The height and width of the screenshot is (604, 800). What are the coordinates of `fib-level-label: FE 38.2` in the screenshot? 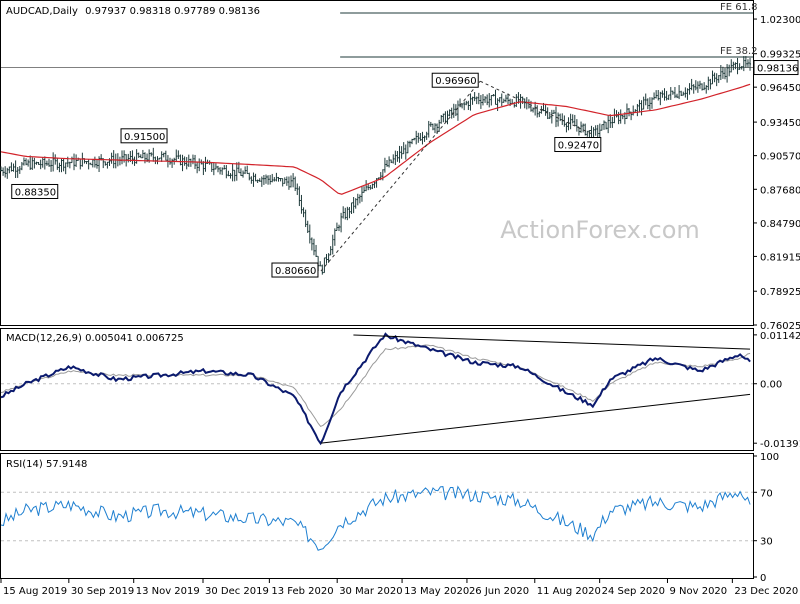 It's located at (739, 51).